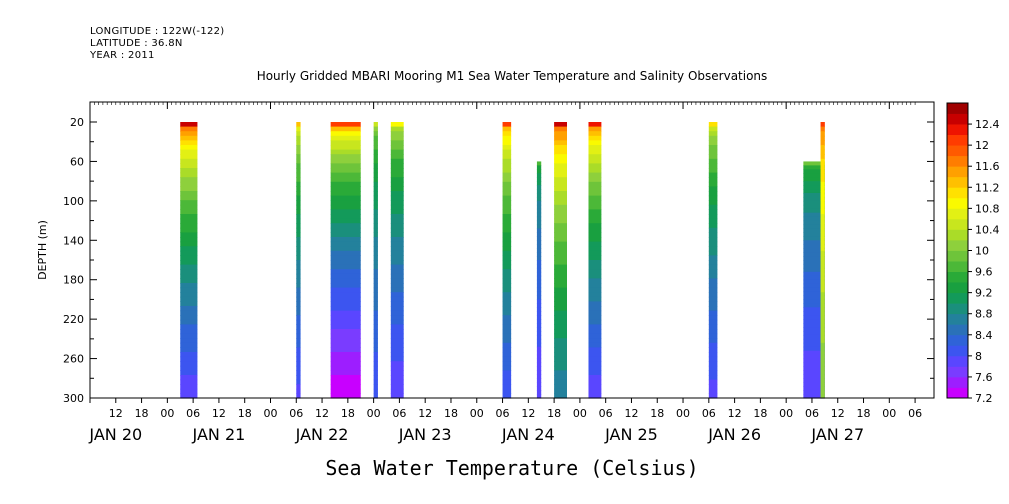 This screenshot has height=504, width=1009. Describe the element at coordinates (595, 260) in the screenshot. I see `data-column` at that location.